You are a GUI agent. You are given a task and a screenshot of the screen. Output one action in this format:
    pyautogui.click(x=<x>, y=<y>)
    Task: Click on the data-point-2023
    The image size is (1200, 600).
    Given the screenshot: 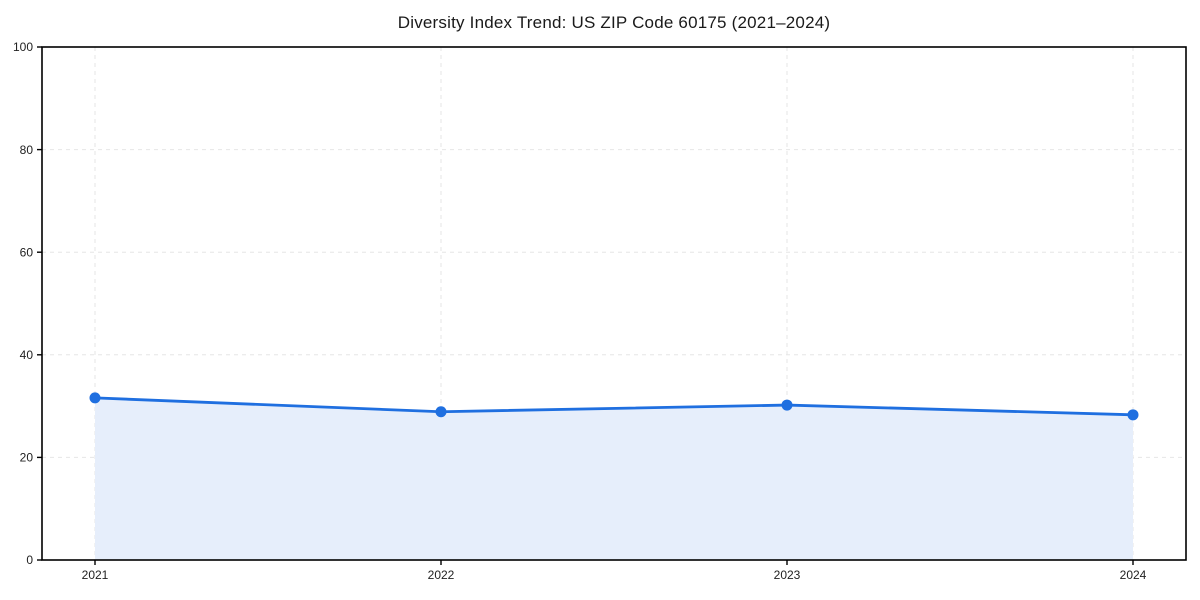 What is the action you would take?
    pyautogui.click(x=787, y=405)
    